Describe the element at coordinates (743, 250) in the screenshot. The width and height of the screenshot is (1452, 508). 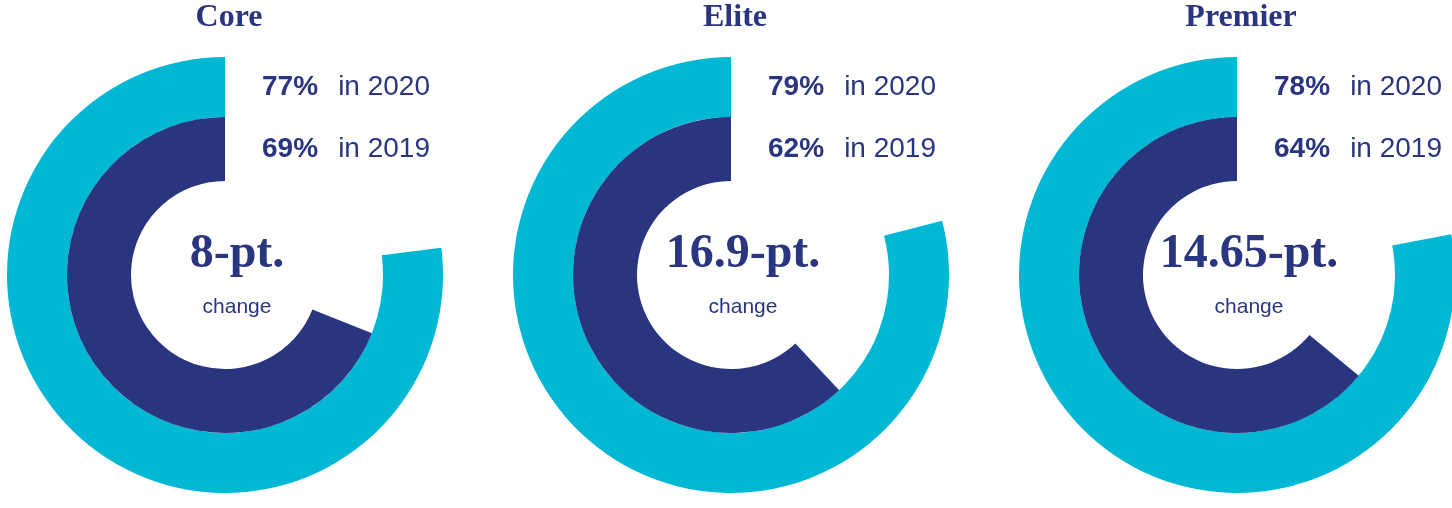
I see `text: 16.9-pt.` at that location.